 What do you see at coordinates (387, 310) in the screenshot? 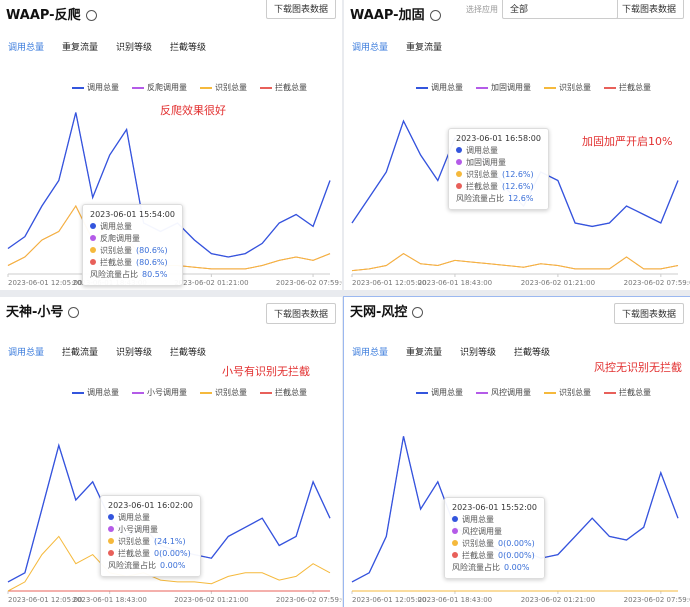
I see `panel-title: 天网-风控` at bounding box center [387, 310].